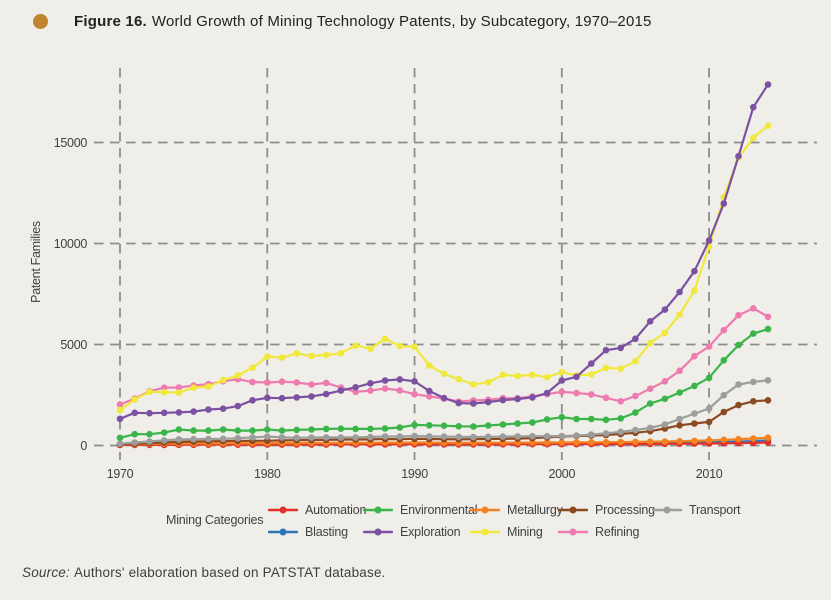  I want to click on data-point-metallurgy-2001, so click(576, 442).